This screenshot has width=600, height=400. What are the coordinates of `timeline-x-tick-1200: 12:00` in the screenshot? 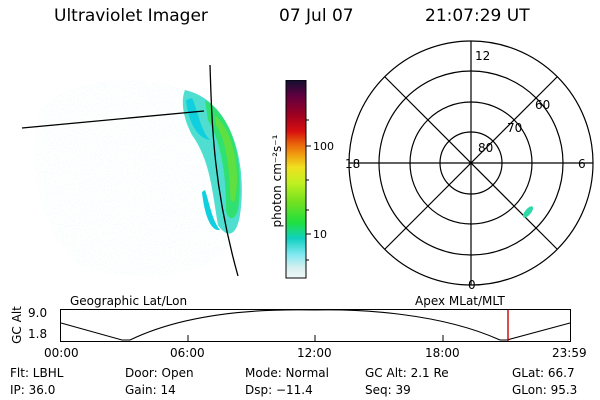 It's located at (314, 353).